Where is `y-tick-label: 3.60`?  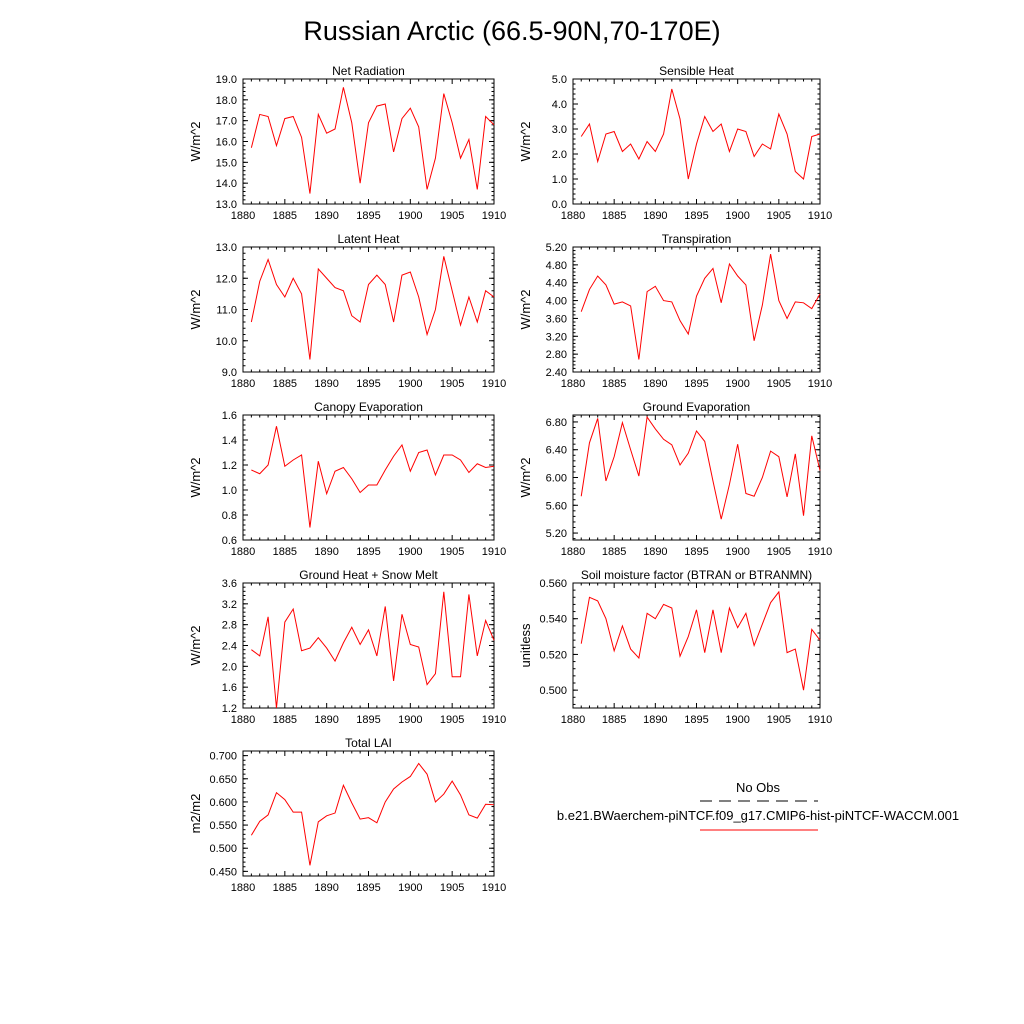 y-tick-label: 3.60 is located at coordinates (556, 319).